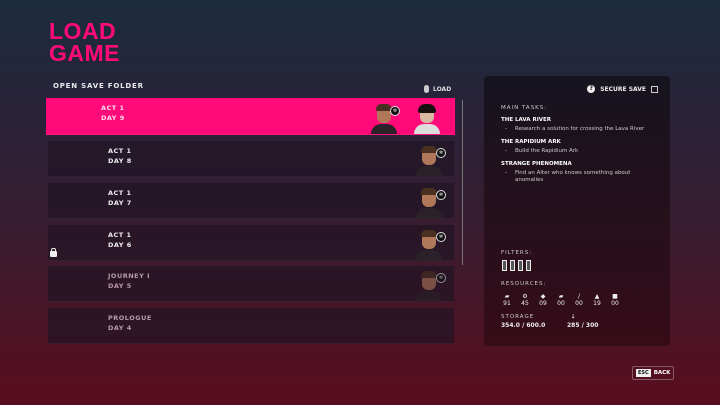  I want to click on supply-icon: ■, so click(615, 296).